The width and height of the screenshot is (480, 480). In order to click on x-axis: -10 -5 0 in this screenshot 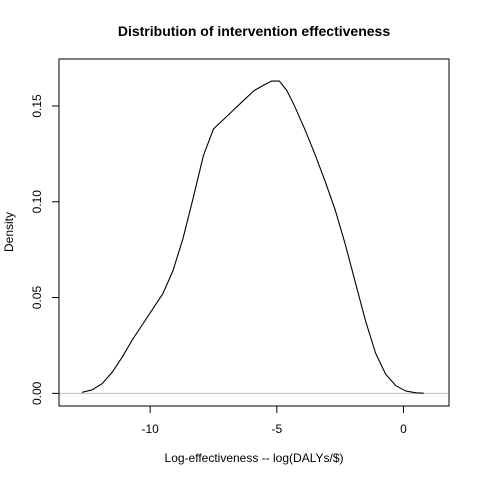, I will do `click(274, 420)`.